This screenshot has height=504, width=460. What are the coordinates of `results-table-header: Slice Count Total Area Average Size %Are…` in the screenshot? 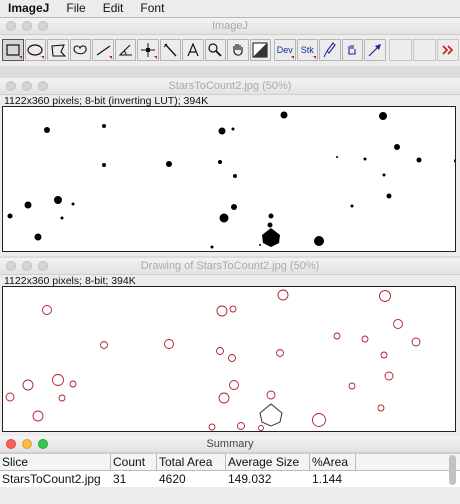 It's located at (230, 462).